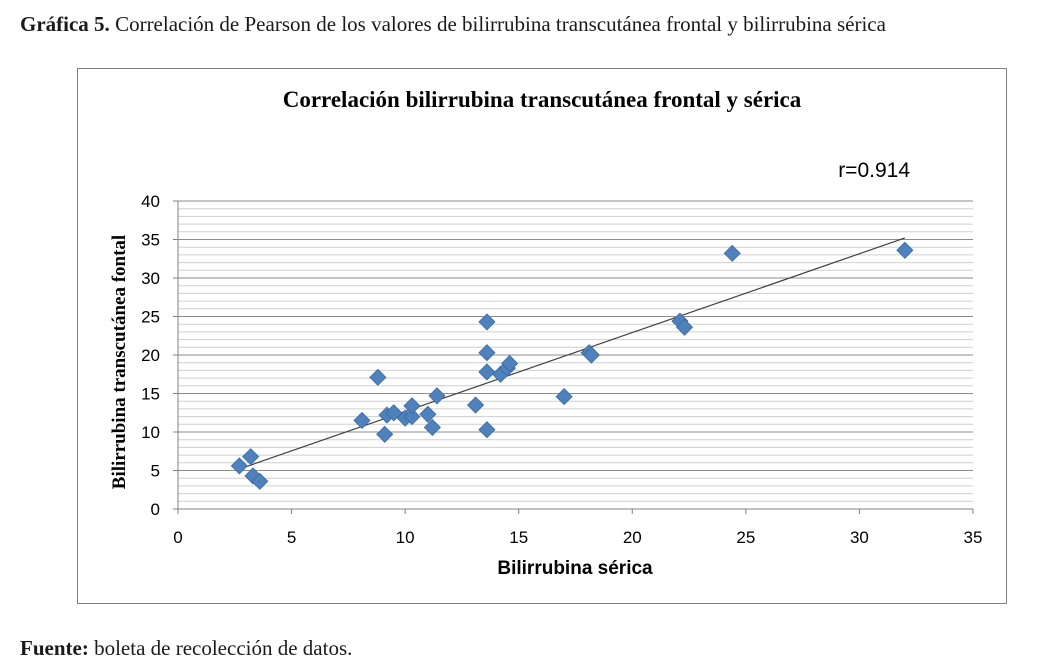 This screenshot has height=668, width=1057. What do you see at coordinates (632, 537) in the screenshot?
I see `x-tick-label: 20` at bounding box center [632, 537].